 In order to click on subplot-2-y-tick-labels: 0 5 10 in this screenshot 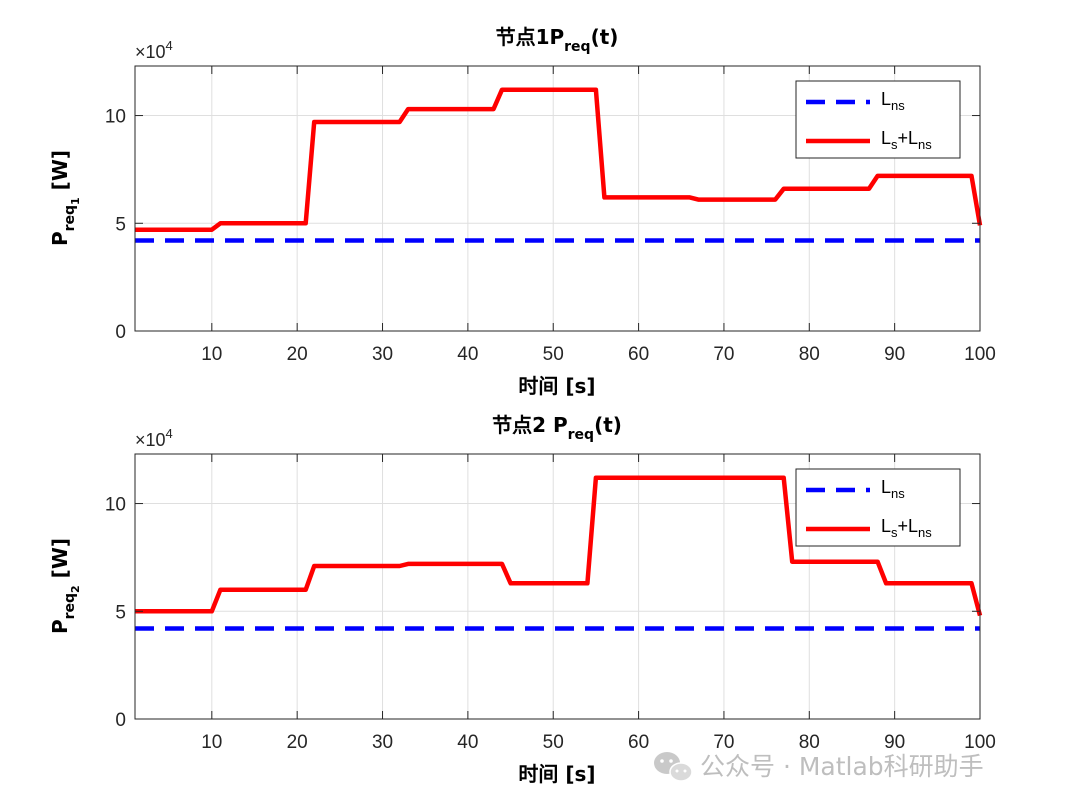, I will do `click(115, 613)`.